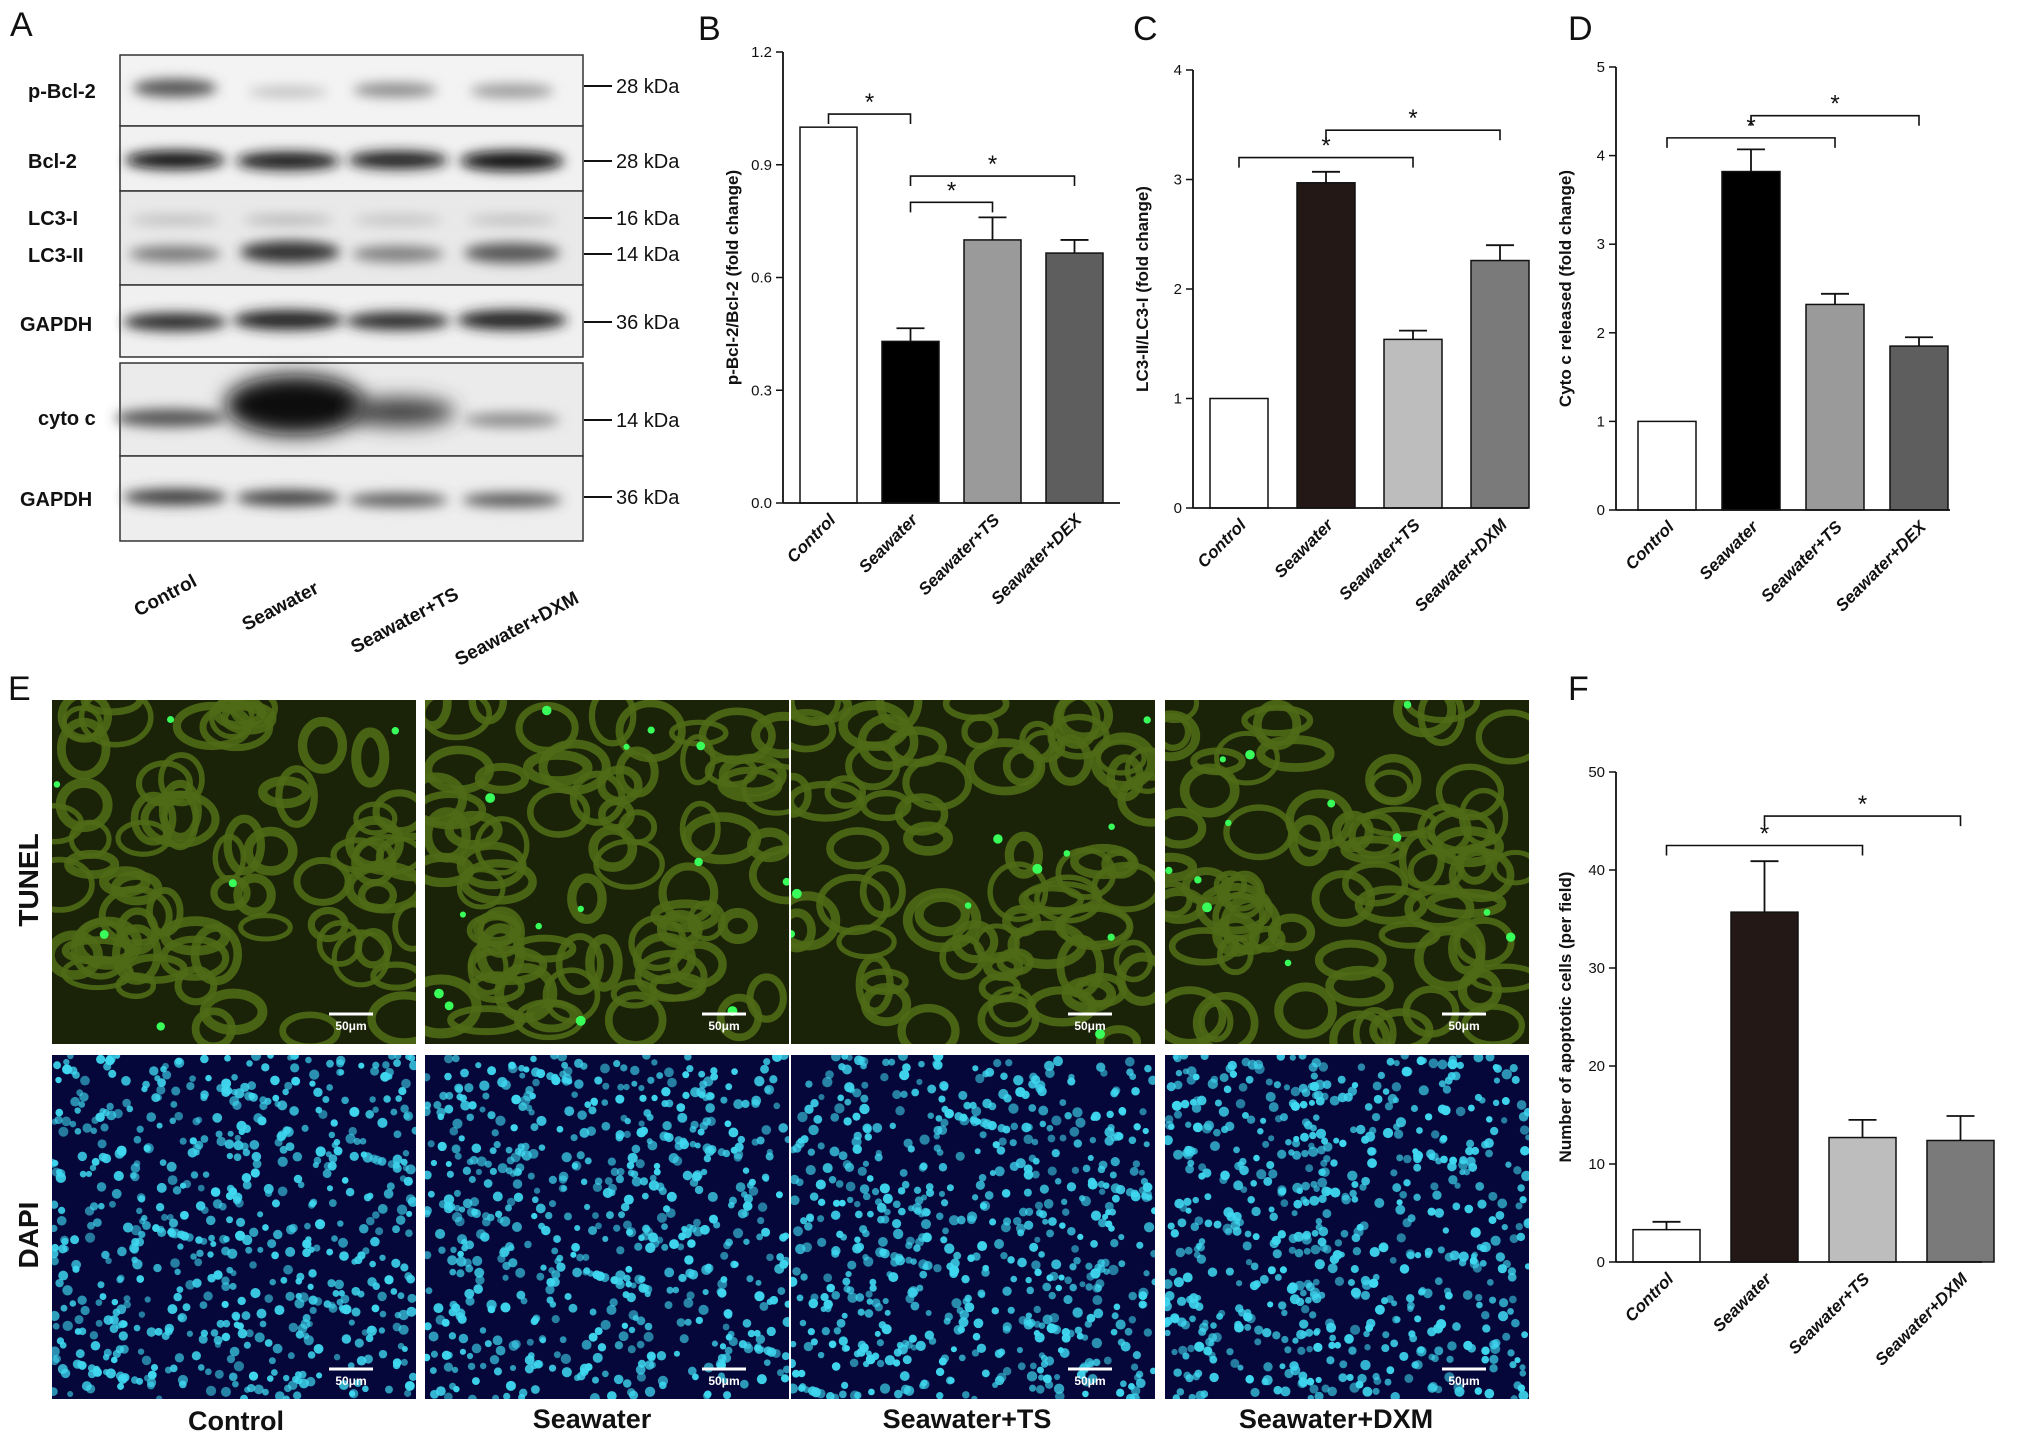 The image size is (2031, 1444). Describe the element at coordinates (1178, 180) in the screenshot. I see `chart-c-ytick-label-3: 3` at that location.